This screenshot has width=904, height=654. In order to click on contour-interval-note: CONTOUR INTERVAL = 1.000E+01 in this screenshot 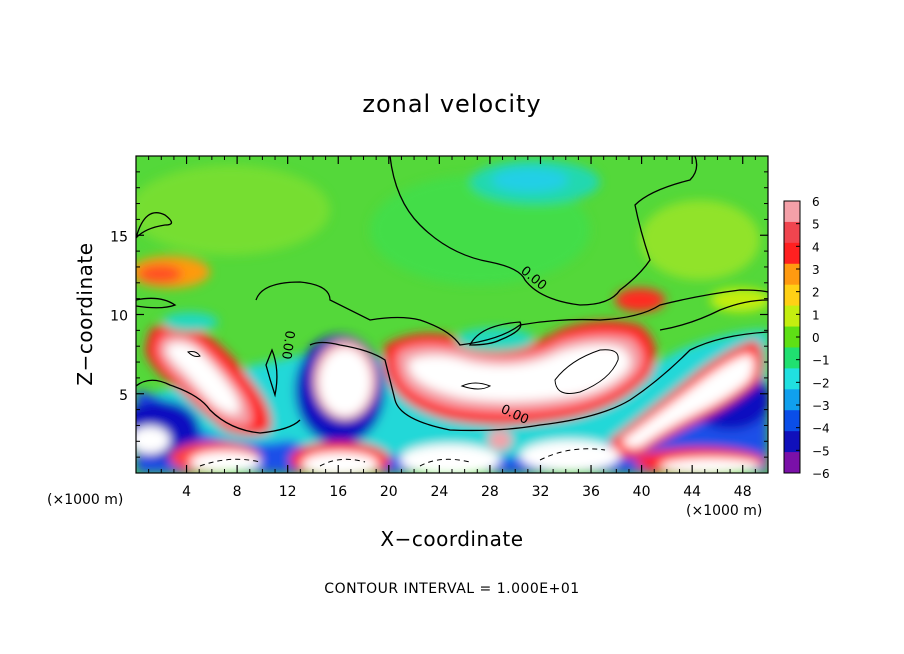, I will do `click(451, 589)`.